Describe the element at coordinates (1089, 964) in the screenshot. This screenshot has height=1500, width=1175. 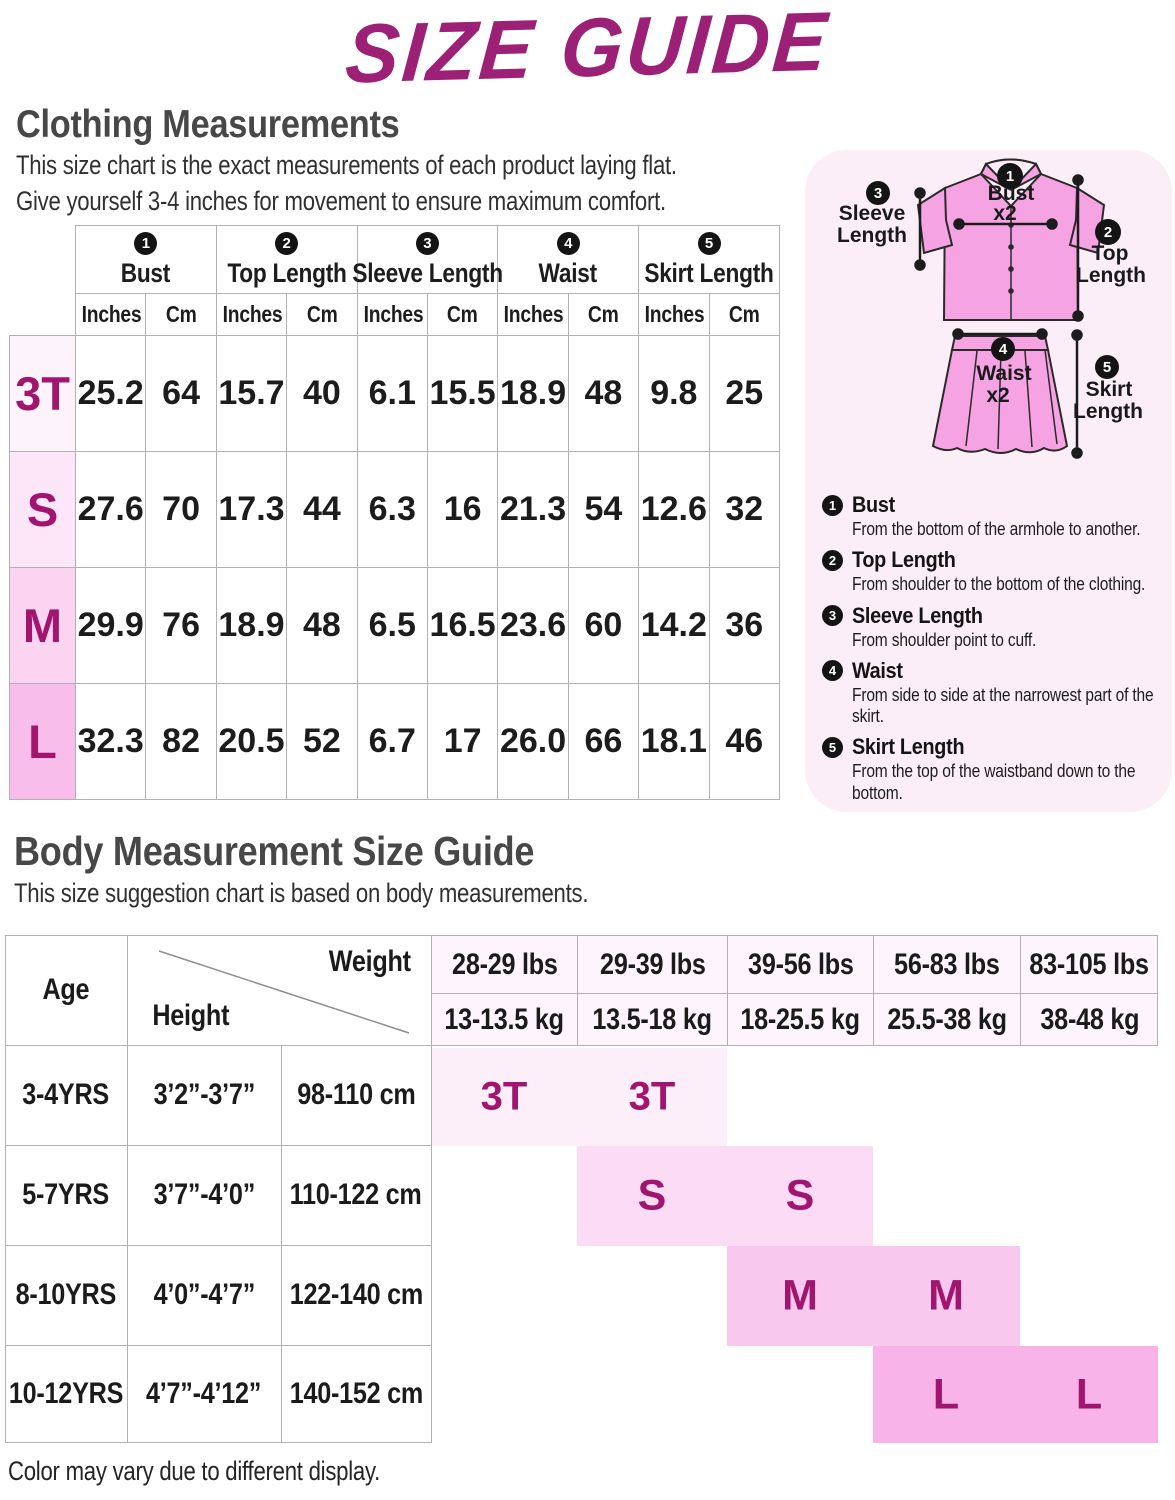
I see `weight-lbs-4: 83-105 lbs` at that location.